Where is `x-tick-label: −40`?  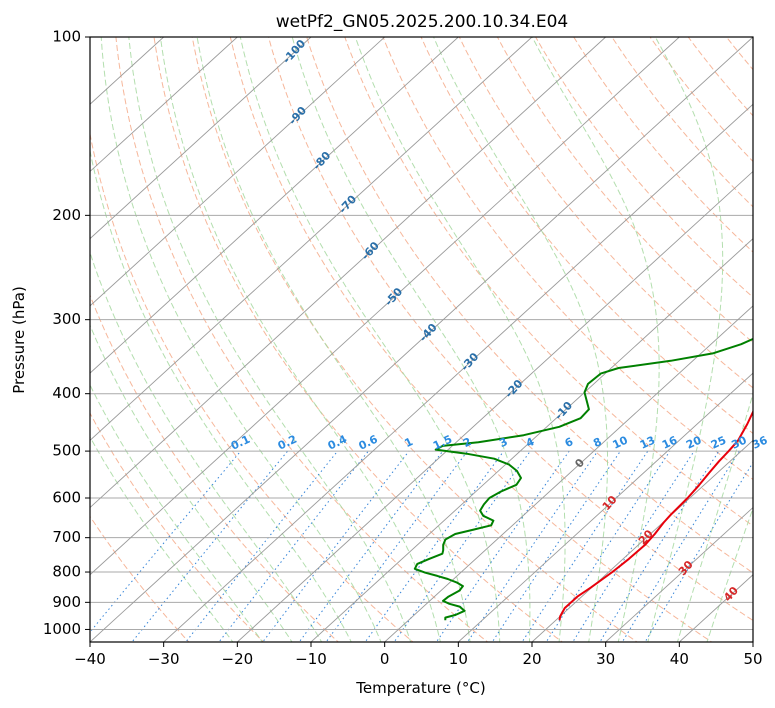 x-tick-label: −40 is located at coordinates (90, 659).